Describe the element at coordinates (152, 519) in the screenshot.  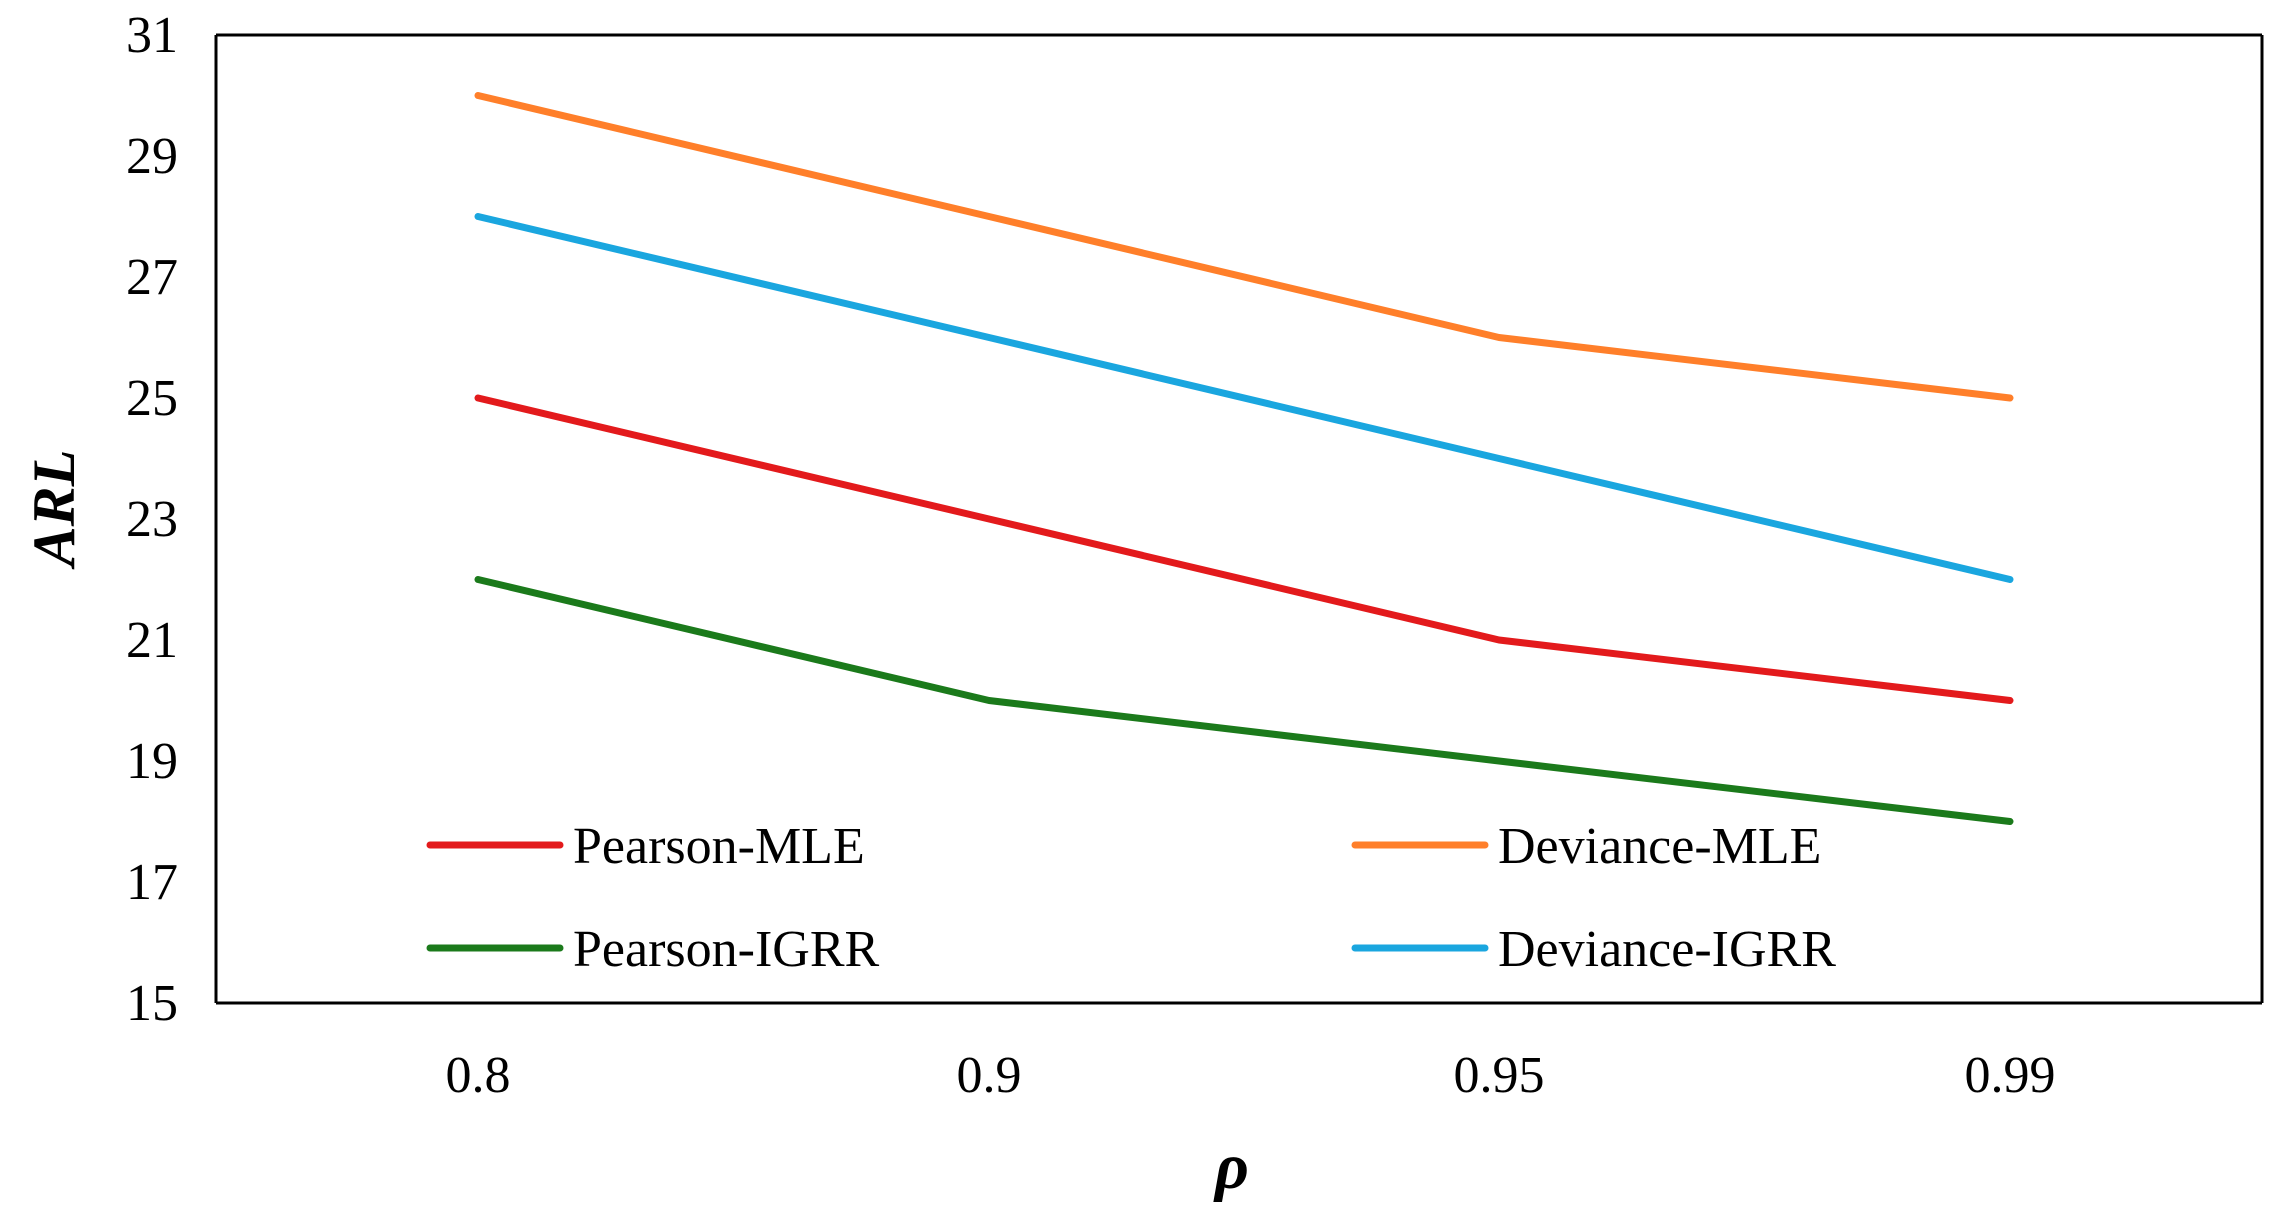
I see `y-tick-label: 23` at that location.